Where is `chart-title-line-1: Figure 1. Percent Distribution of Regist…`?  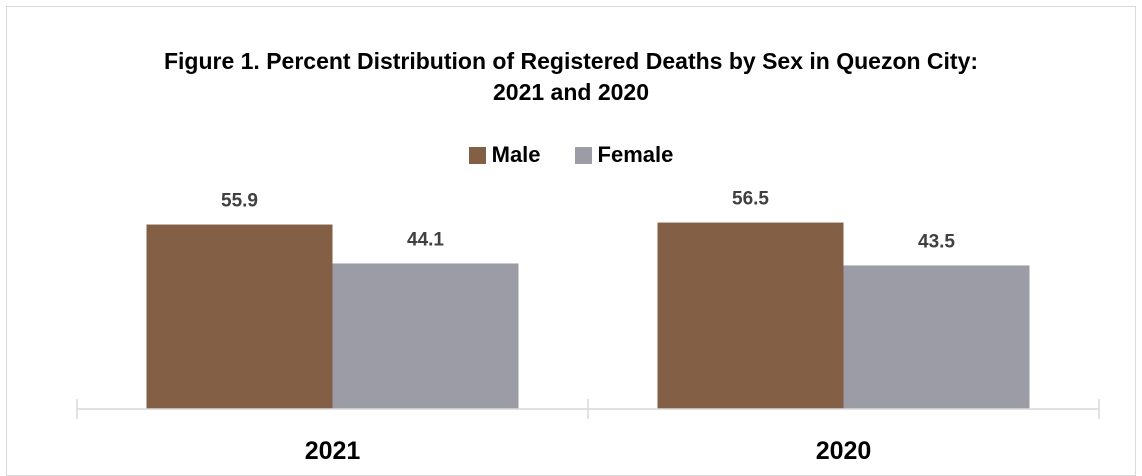 chart-title-line-1: Figure 1. Percent Distribution of Regist… is located at coordinates (571, 61).